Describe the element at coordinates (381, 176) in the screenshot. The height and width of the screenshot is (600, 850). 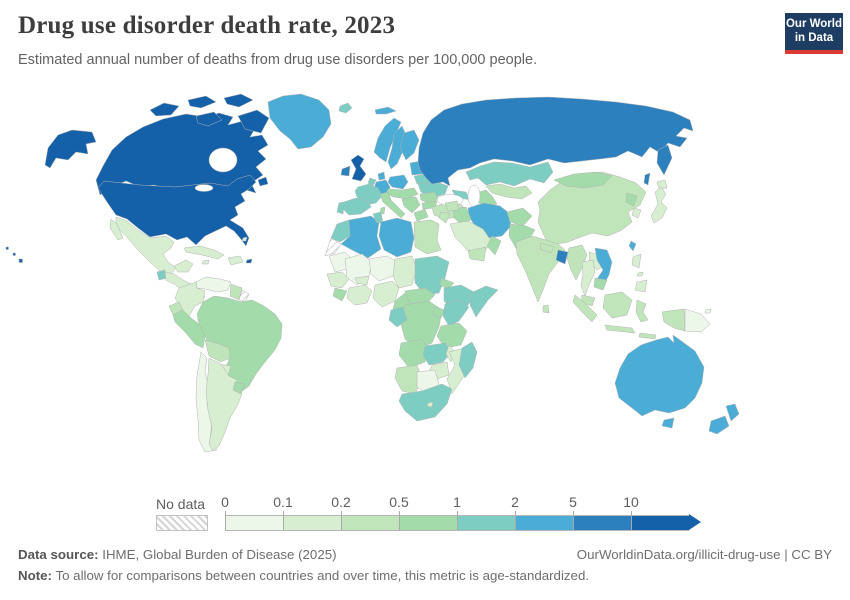
I see `country-denmark` at that location.